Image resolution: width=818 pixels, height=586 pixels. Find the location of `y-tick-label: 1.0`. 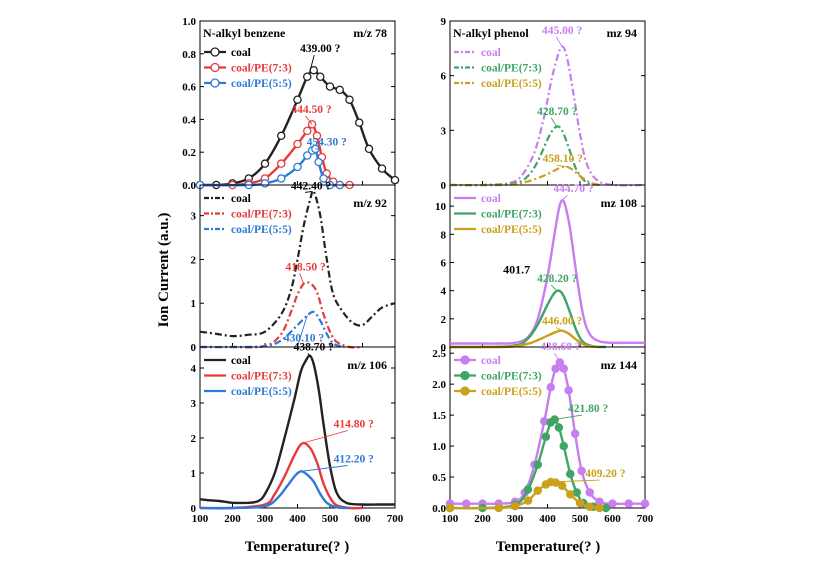

y-tick-label: 1.0 is located at coordinates (439, 447).